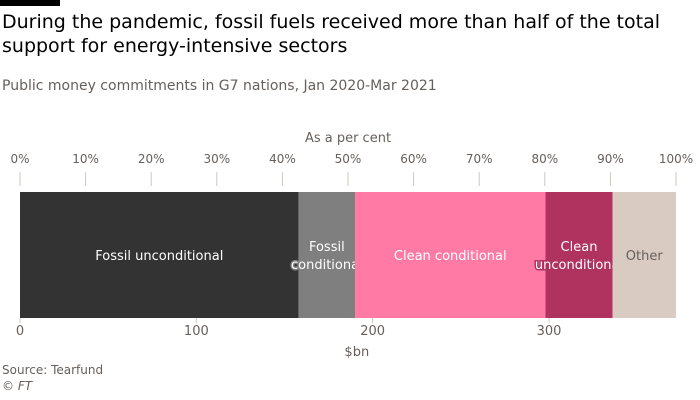  What do you see at coordinates (151, 159) in the screenshot?
I see `top-axis-tick-label: 20%` at bounding box center [151, 159].